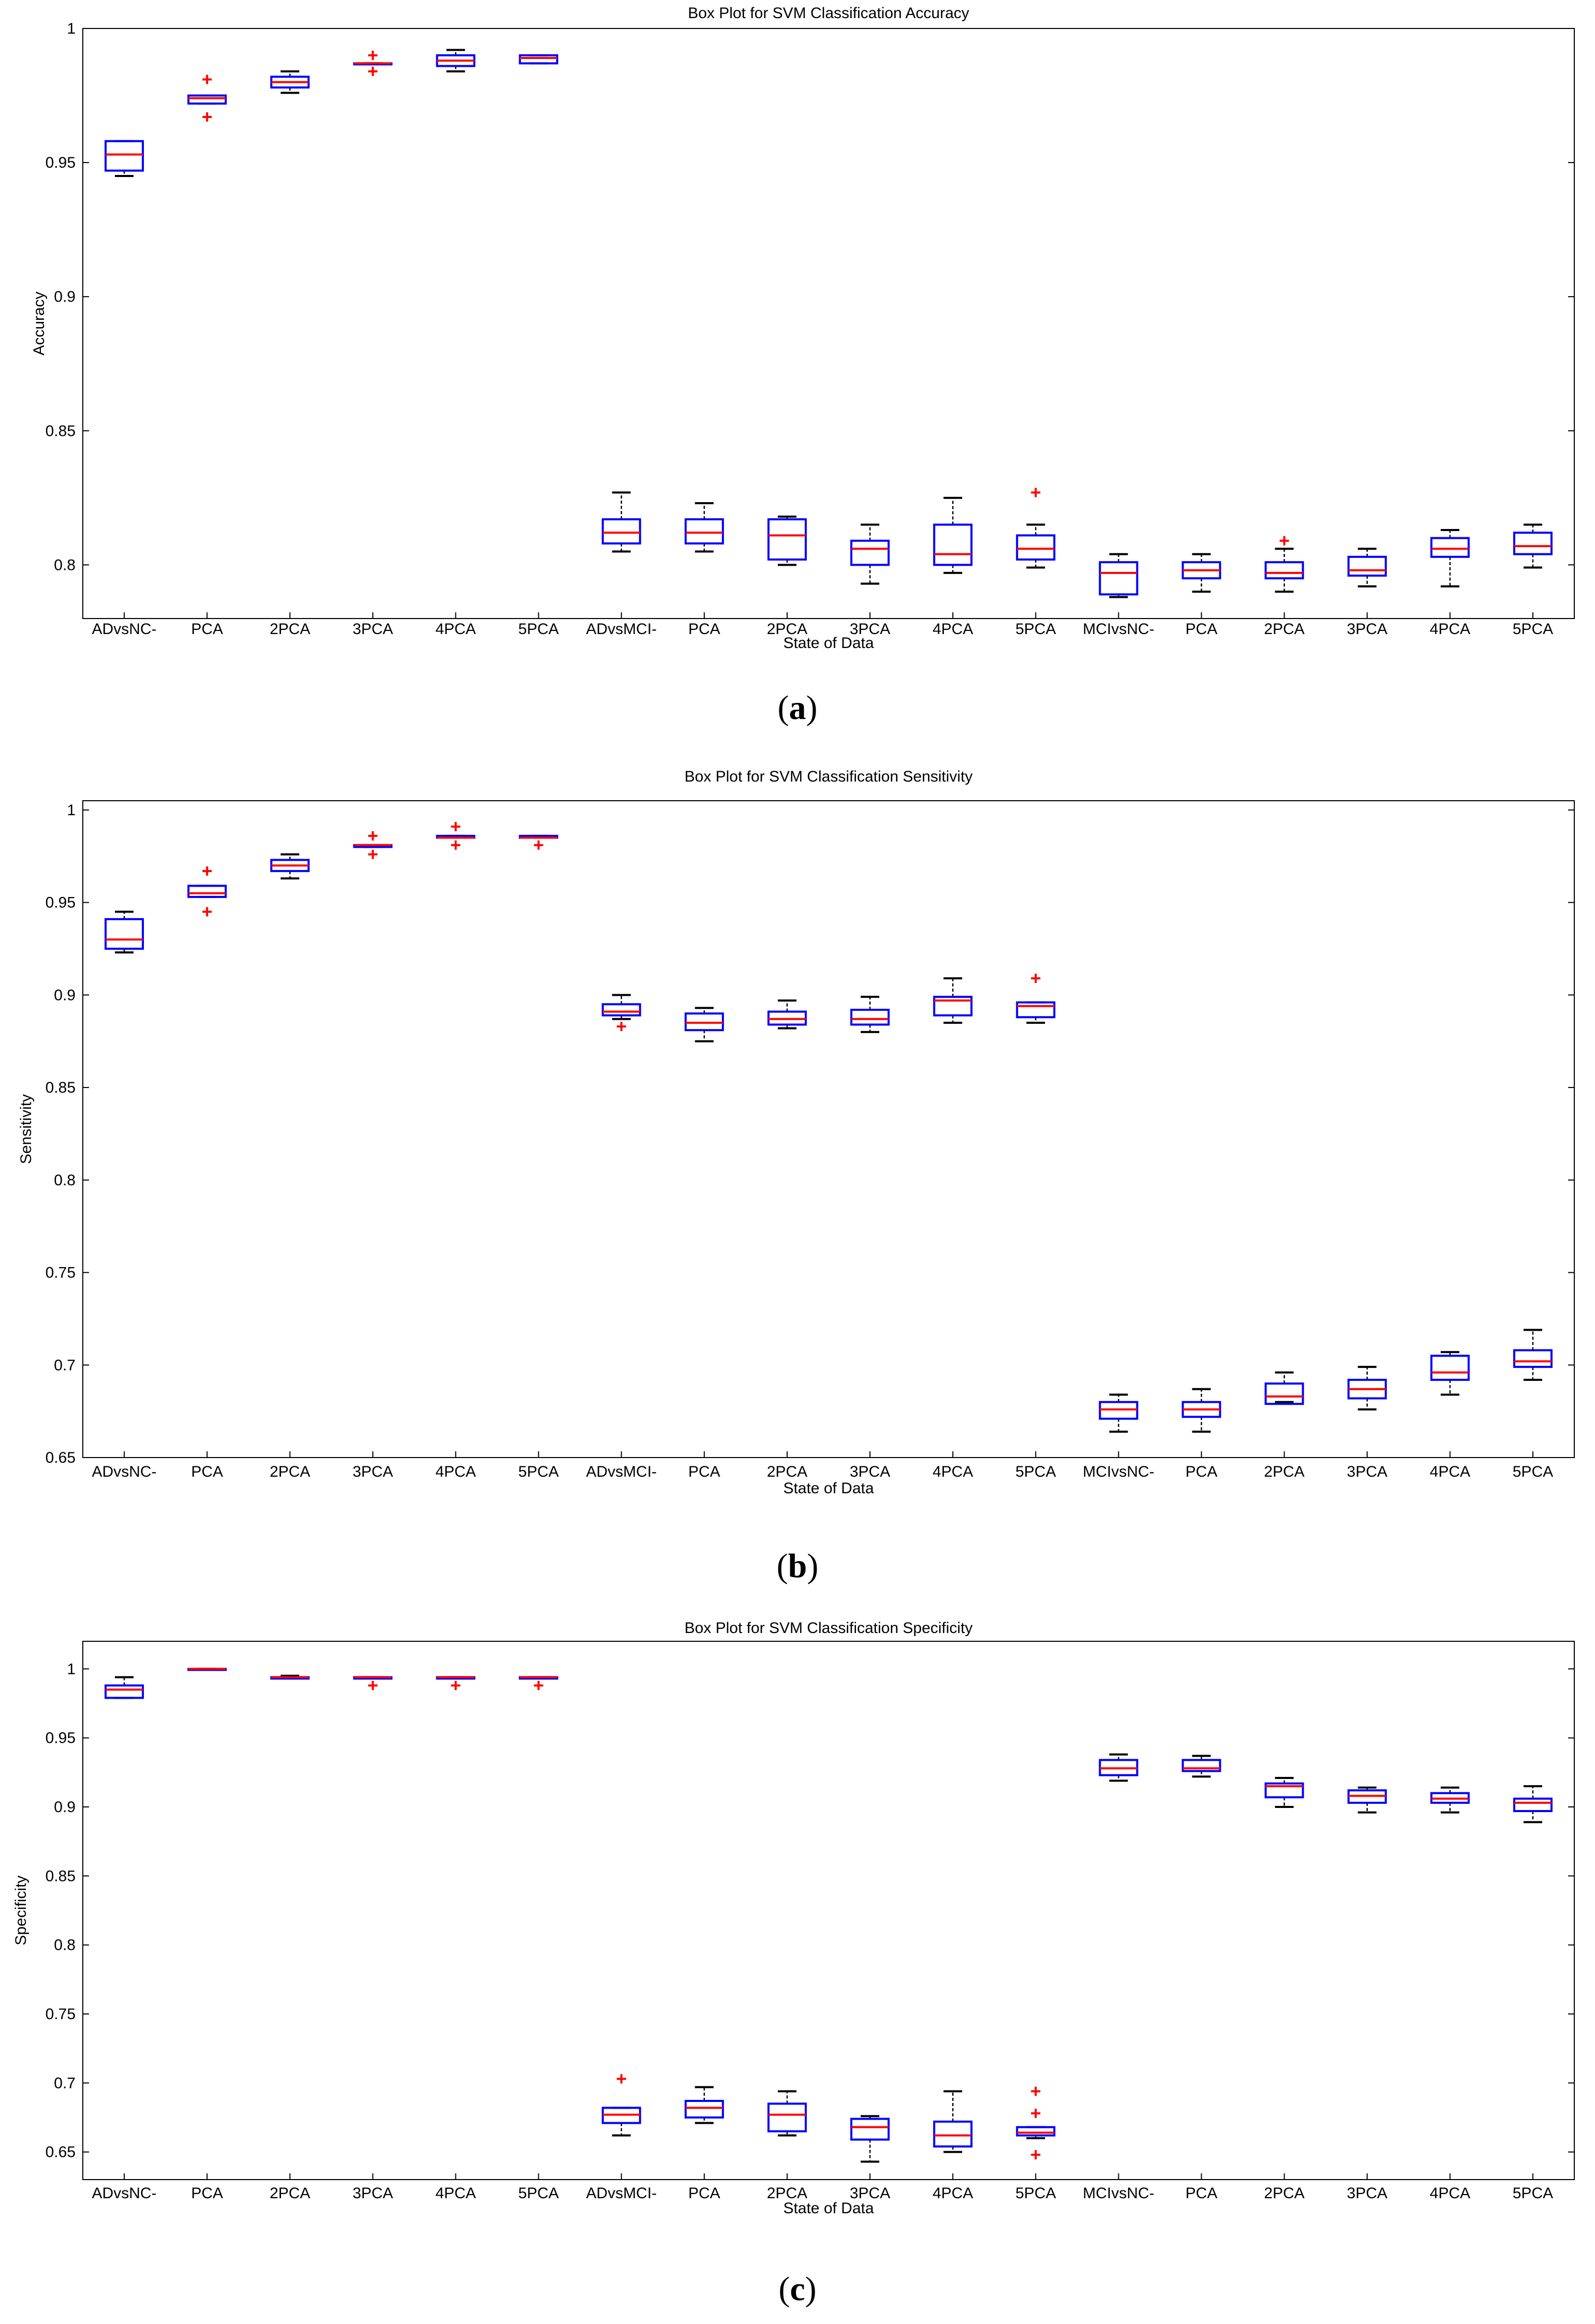 Image resolution: width=1595 pixels, height=2324 pixels. Describe the element at coordinates (61, 1273) in the screenshot. I see `y-tick-label: 0.75` at that location.